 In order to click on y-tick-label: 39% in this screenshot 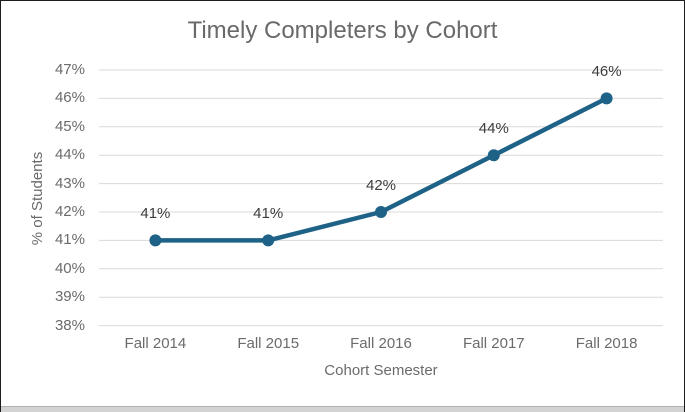, I will do `click(69, 297)`.